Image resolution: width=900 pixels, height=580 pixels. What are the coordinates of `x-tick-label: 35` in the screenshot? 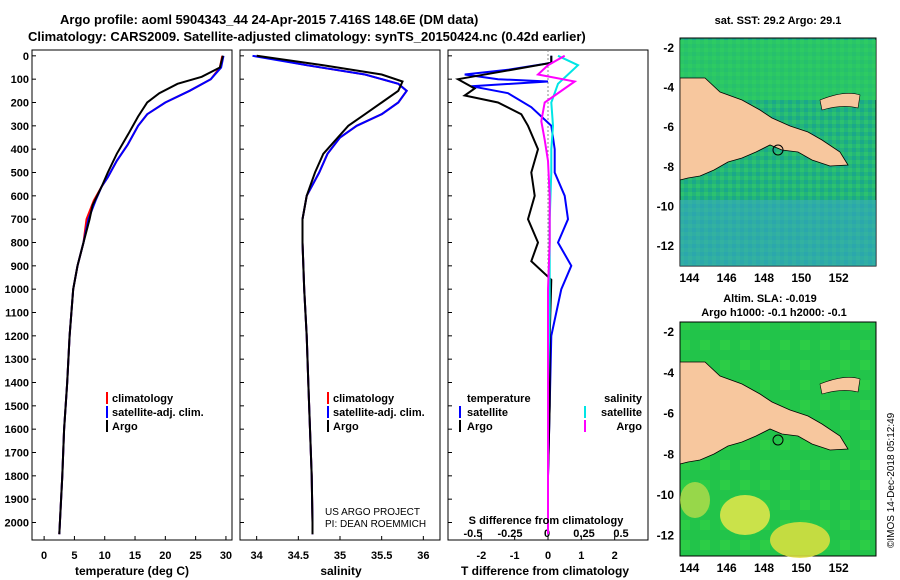 It's located at (340, 556).